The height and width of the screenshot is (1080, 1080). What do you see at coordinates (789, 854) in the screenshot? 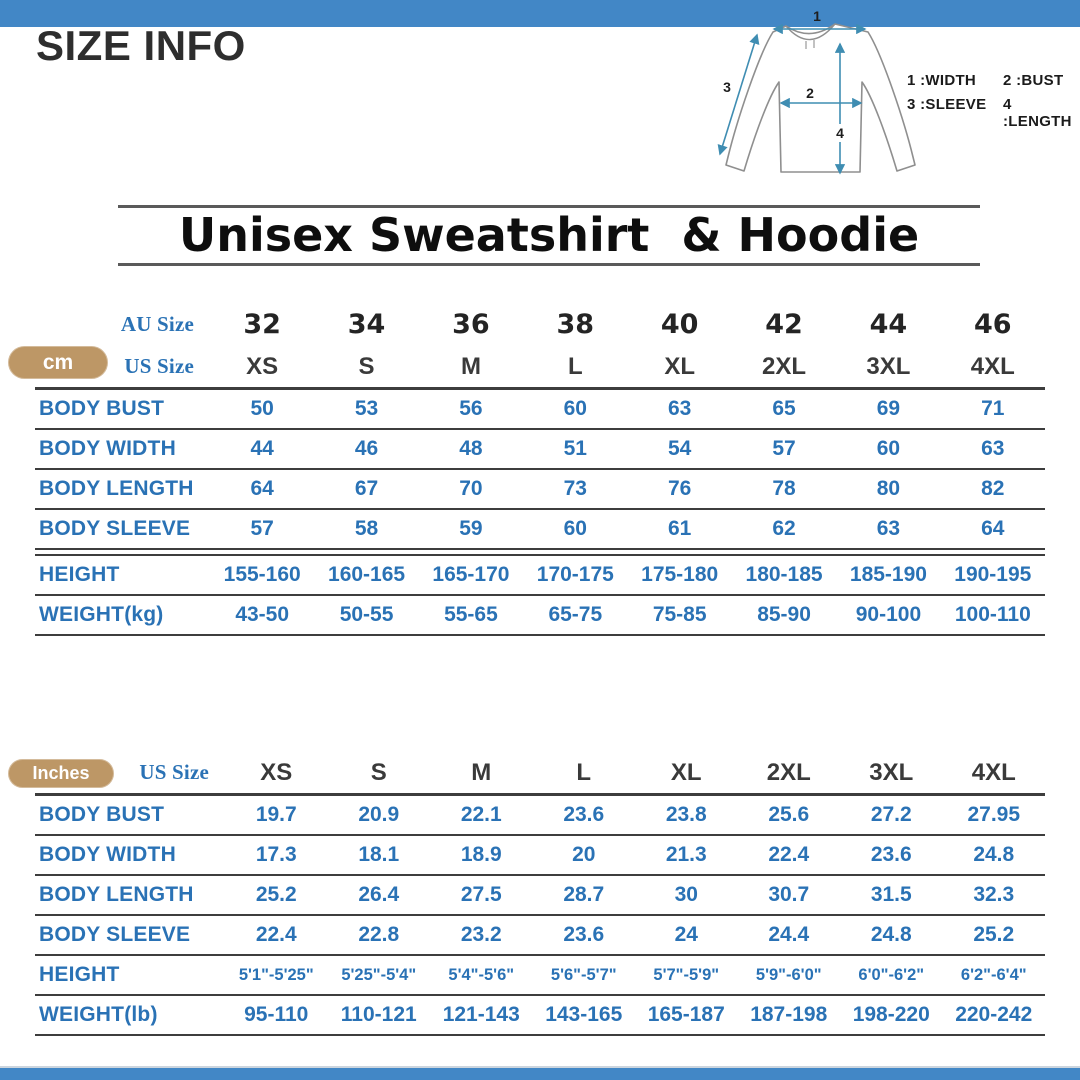
I see `value-cell: 22.4` at bounding box center [789, 854].